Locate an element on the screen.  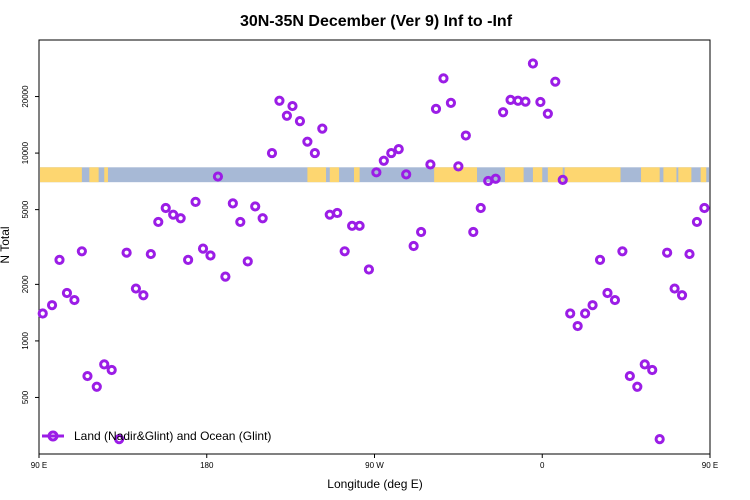
legend: Land (Nadir&Glint) and Ocean (Glint) is located at coordinates (156, 436).